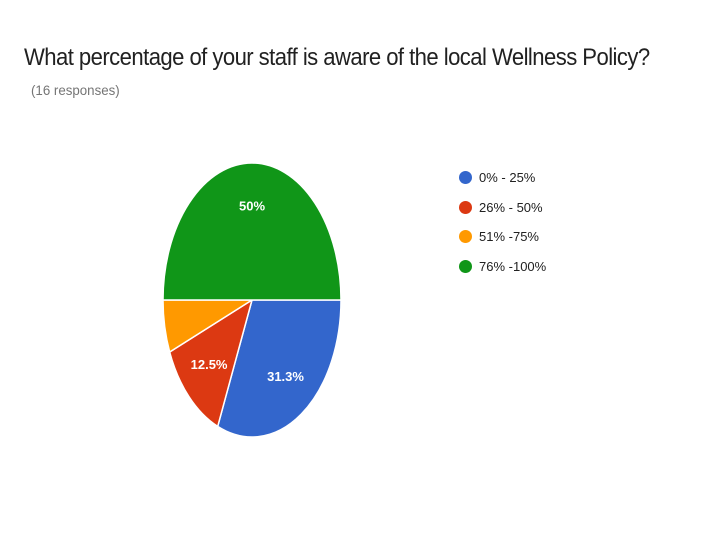  I want to click on legend-label: 51% -75%, so click(509, 237).